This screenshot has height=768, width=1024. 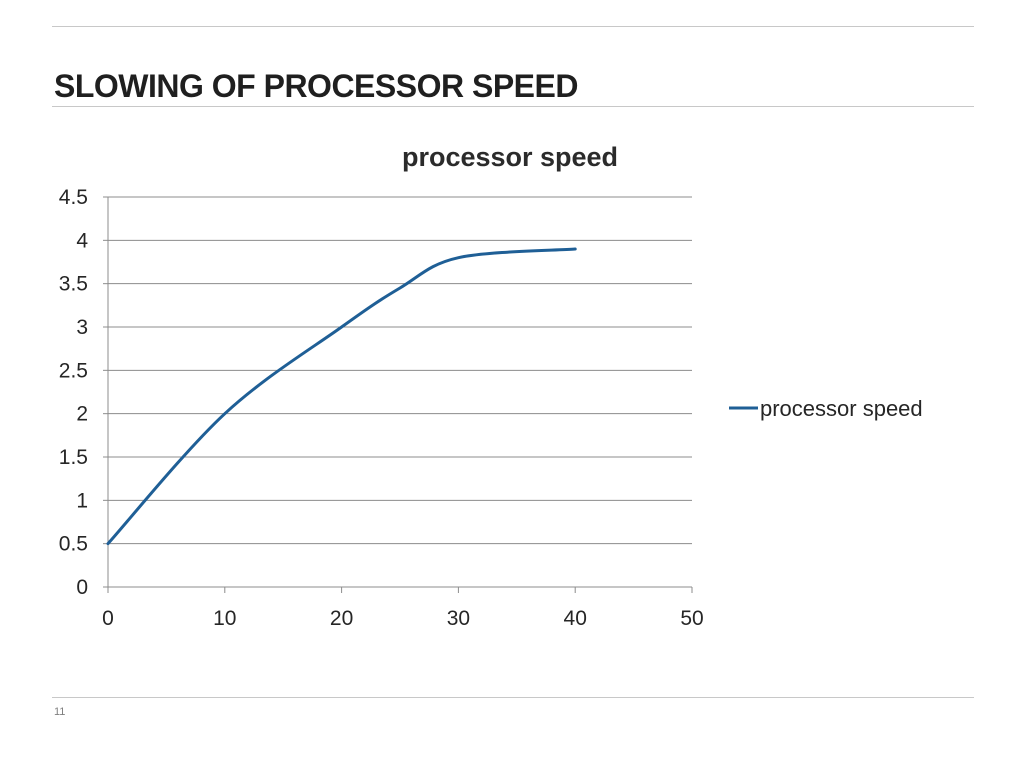 What do you see at coordinates (341, 618) in the screenshot?
I see `x-tick-label-2: 20` at bounding box center [341, 618].